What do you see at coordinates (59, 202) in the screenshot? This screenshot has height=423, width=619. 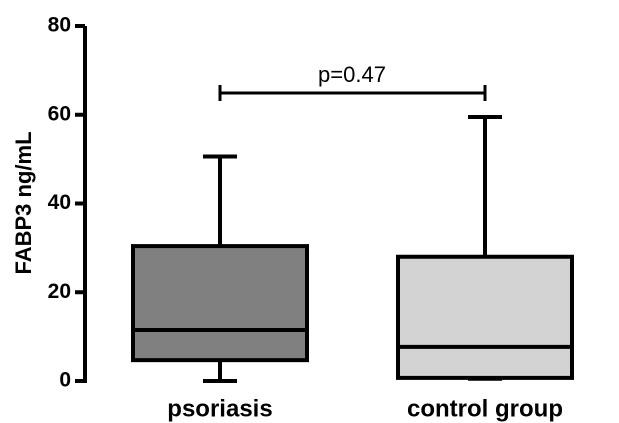 I see `y-tick-label: 40` at bounding box center [59, 202].